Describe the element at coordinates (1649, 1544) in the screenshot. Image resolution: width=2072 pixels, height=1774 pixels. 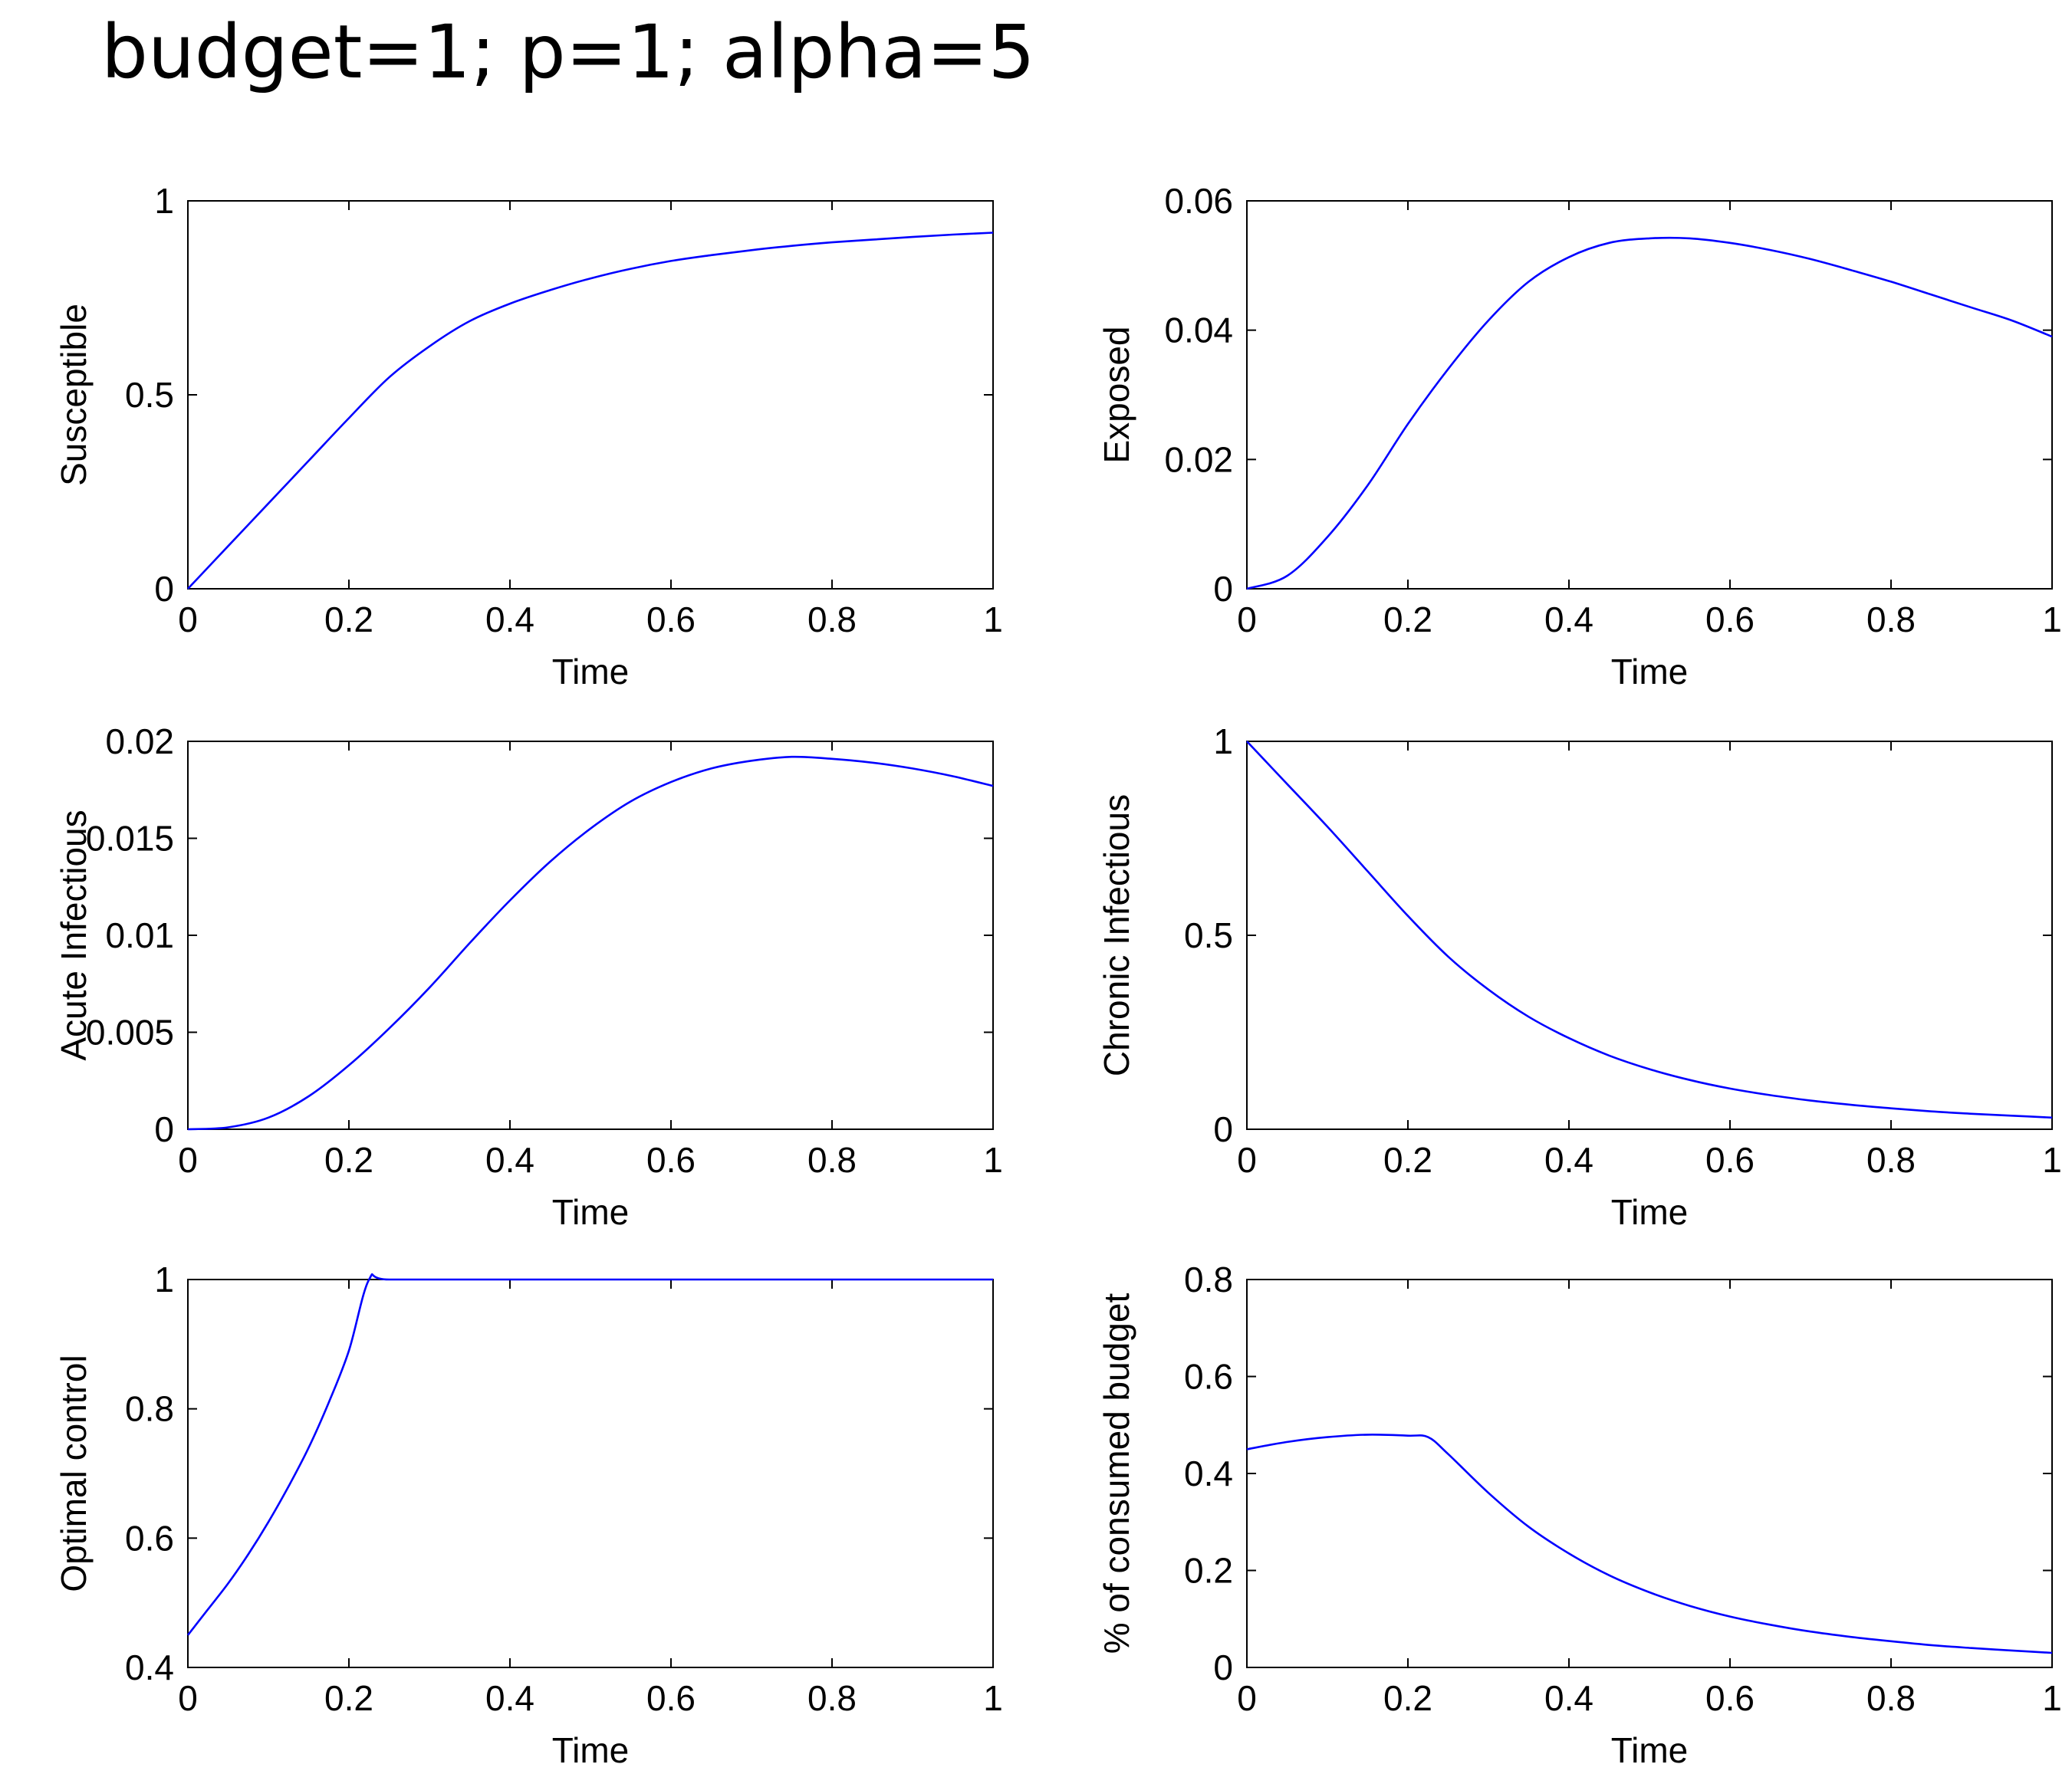
I see `subplot-pct-of-consumed-budget-series-line` at that location.